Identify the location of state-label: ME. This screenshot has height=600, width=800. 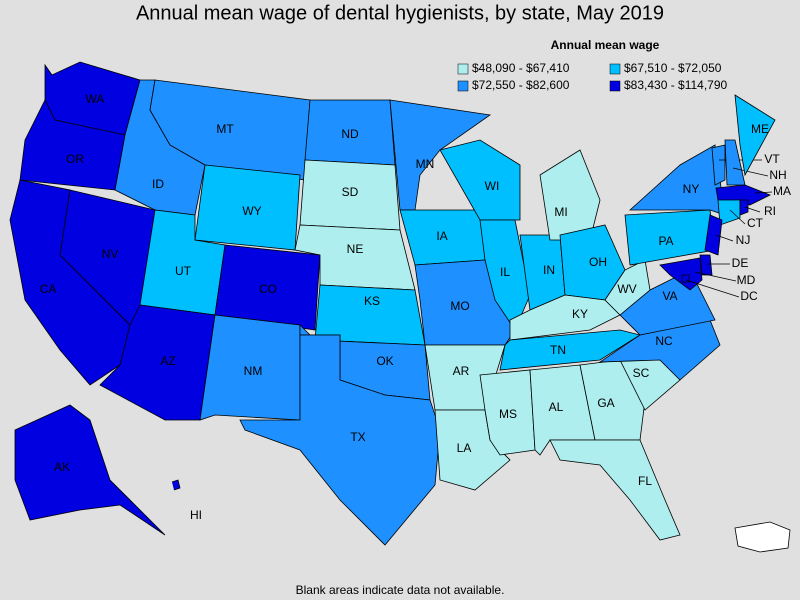
(760, 129).